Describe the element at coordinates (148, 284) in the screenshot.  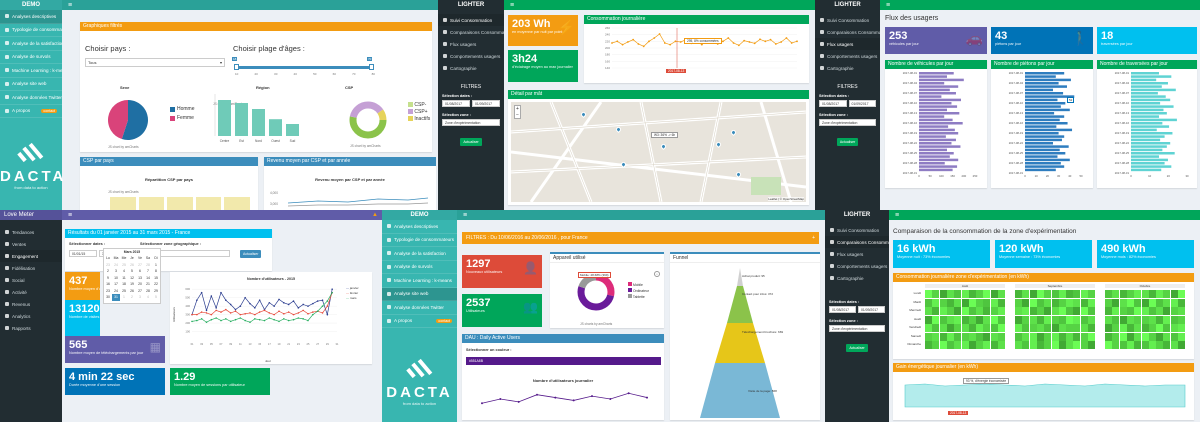
I see `calendar-day: 21` at that location.